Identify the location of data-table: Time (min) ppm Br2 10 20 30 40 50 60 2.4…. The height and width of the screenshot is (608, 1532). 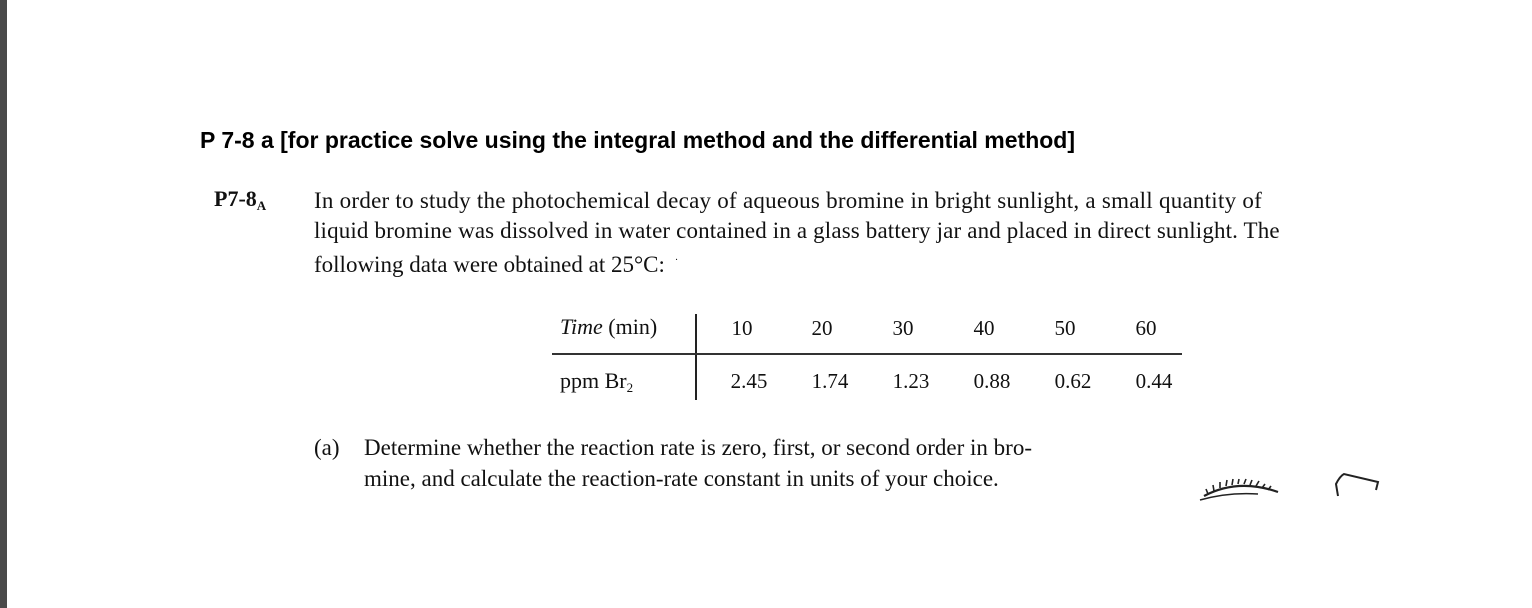
(867, 354).